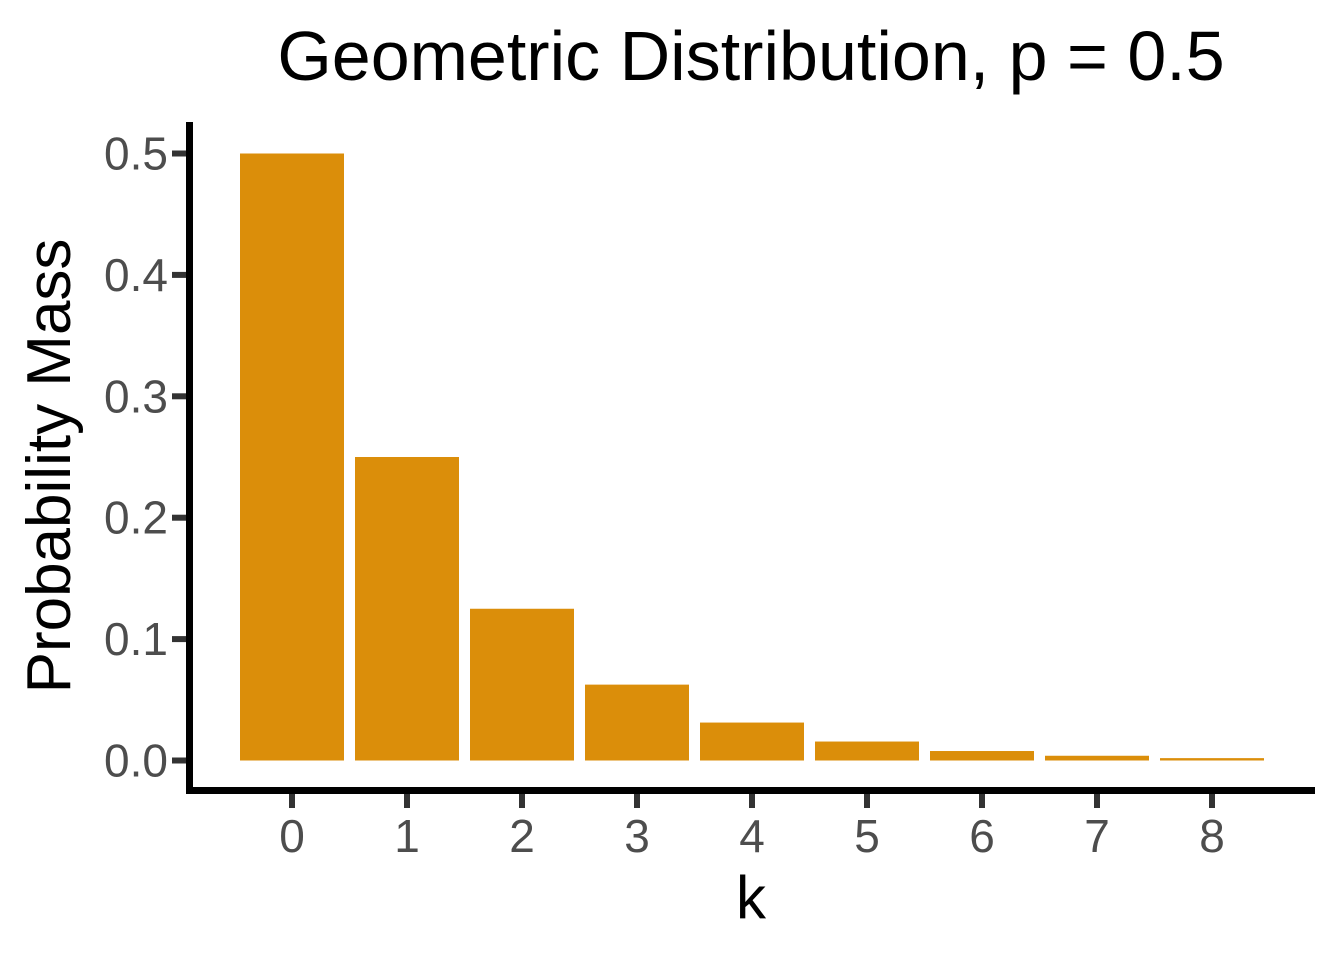 The width and height of the screenshot is (1344, 960). Describe the element at coordinates (982, 836) in the screenshot. I see `x-tick-label-6: 6` at that location.